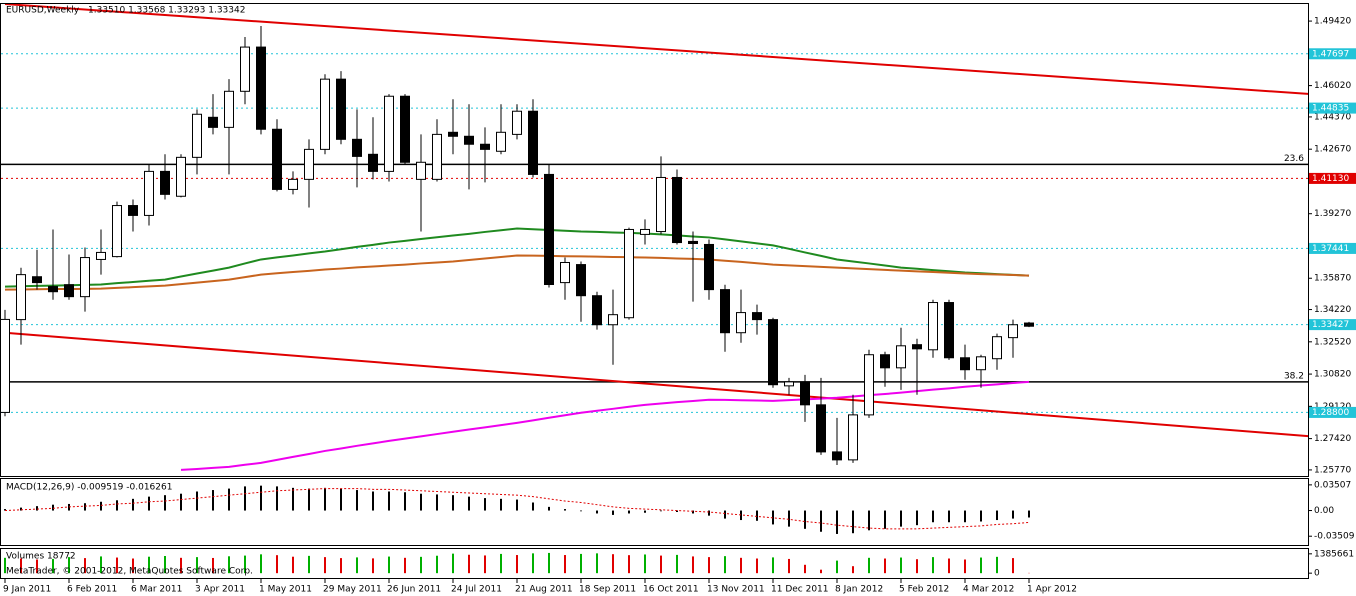 Image resolution: width=1356 pixels, height=596 pixels. What do you see at coordinates (1294, 159) in the screenshot?
I see `fib-label: 23.6` at bounding box center [1294, 159].